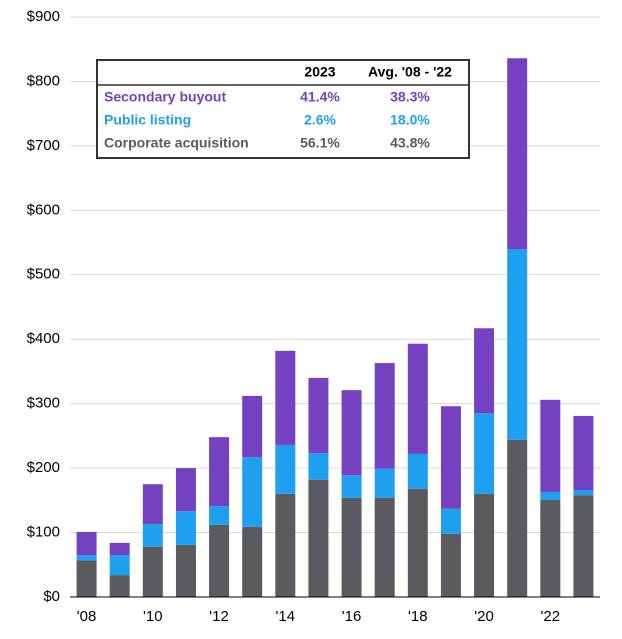 Image resolution: width=622 pixels, height=639 pixels. I want to click on table-box, so click(283, 109).